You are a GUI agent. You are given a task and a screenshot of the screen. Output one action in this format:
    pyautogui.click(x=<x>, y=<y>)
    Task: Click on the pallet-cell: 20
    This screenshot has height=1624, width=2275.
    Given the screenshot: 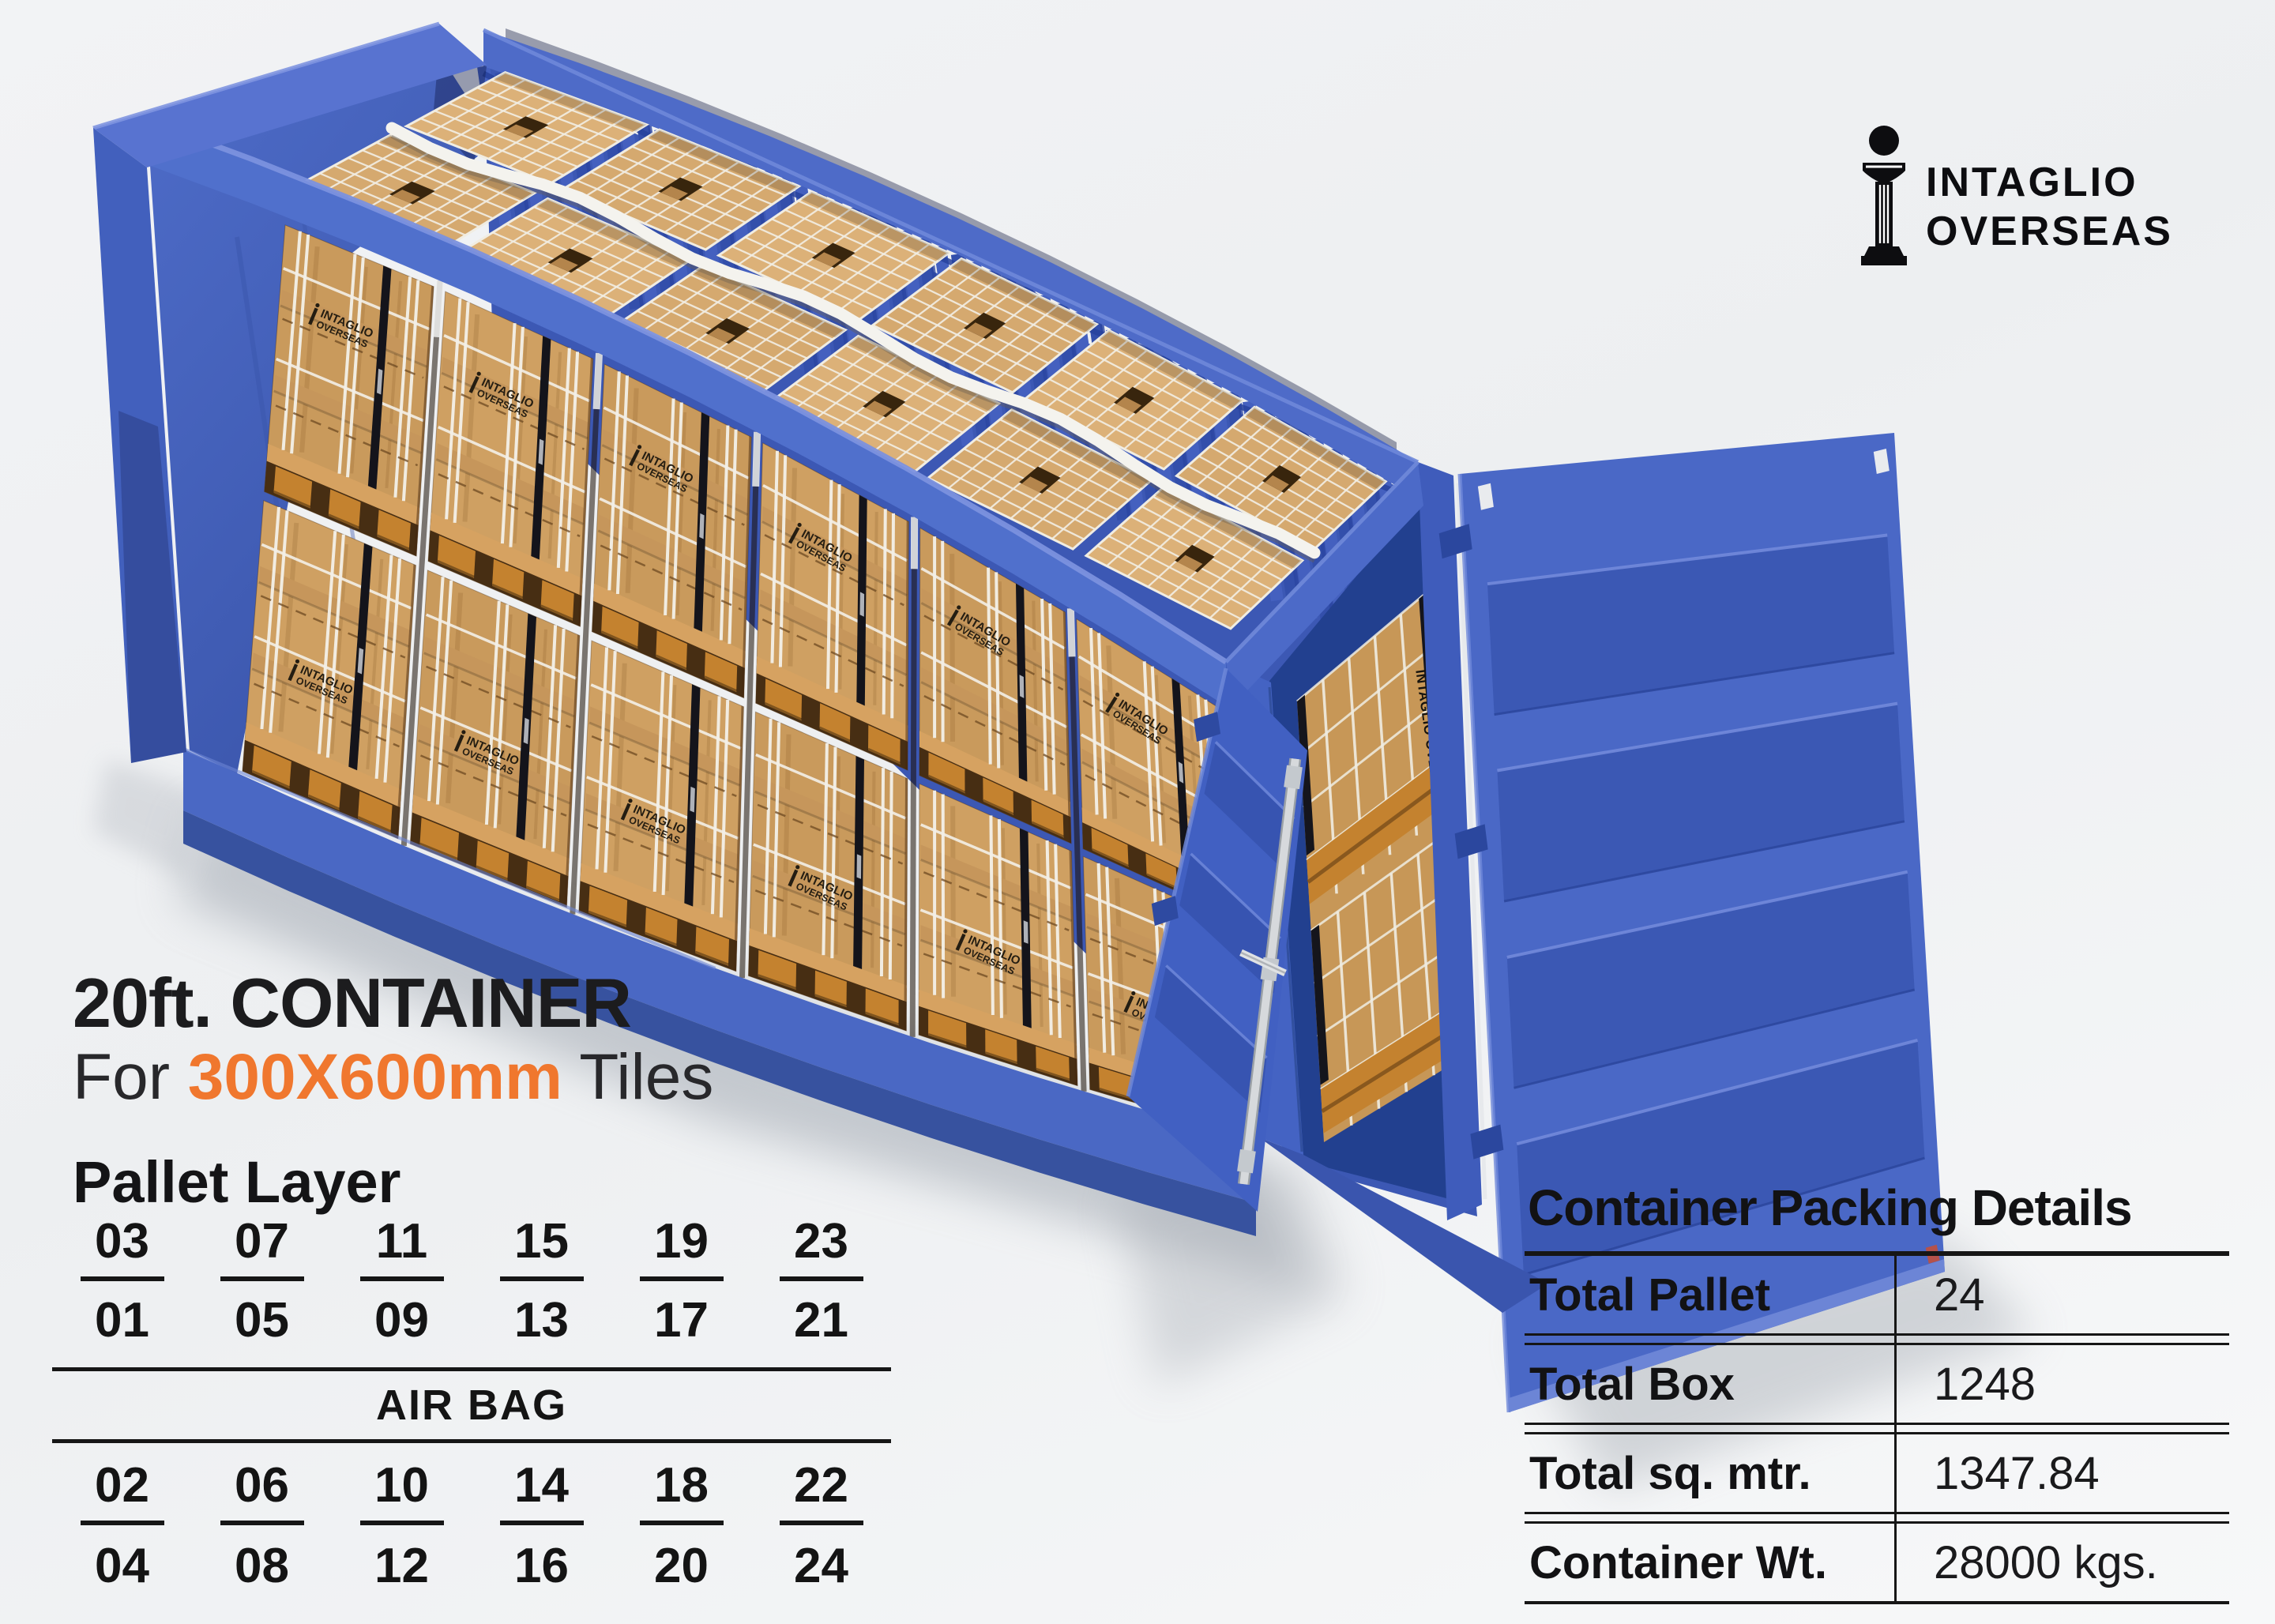 What is the action you would take?
    pyautogui.click(x=681, y=1566)
    